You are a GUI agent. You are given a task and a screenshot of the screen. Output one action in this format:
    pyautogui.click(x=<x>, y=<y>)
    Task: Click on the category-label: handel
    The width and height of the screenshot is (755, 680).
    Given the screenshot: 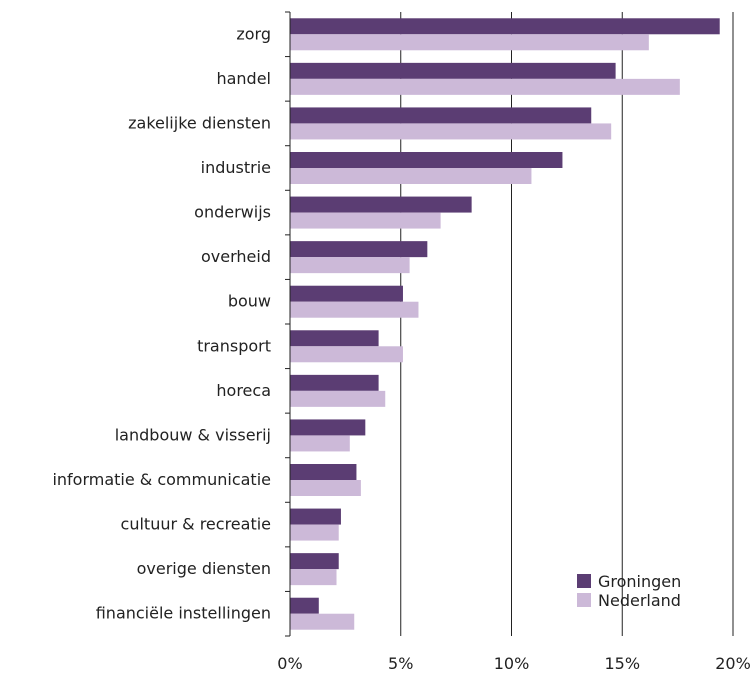 What is the action you would take?
    pyautogui.click(x=243, y=78)
    